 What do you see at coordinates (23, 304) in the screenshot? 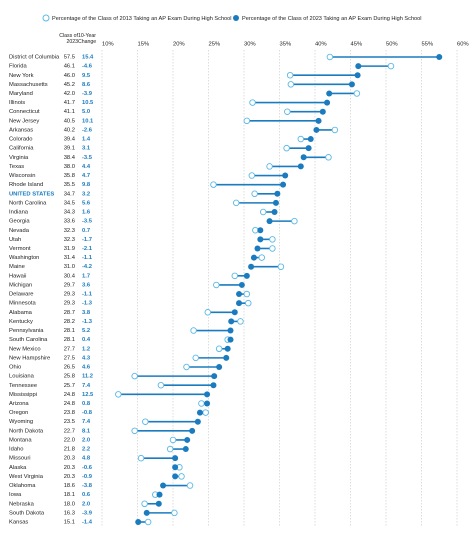
I see `state-label: Minnesota` at bounding box center [23, 304].